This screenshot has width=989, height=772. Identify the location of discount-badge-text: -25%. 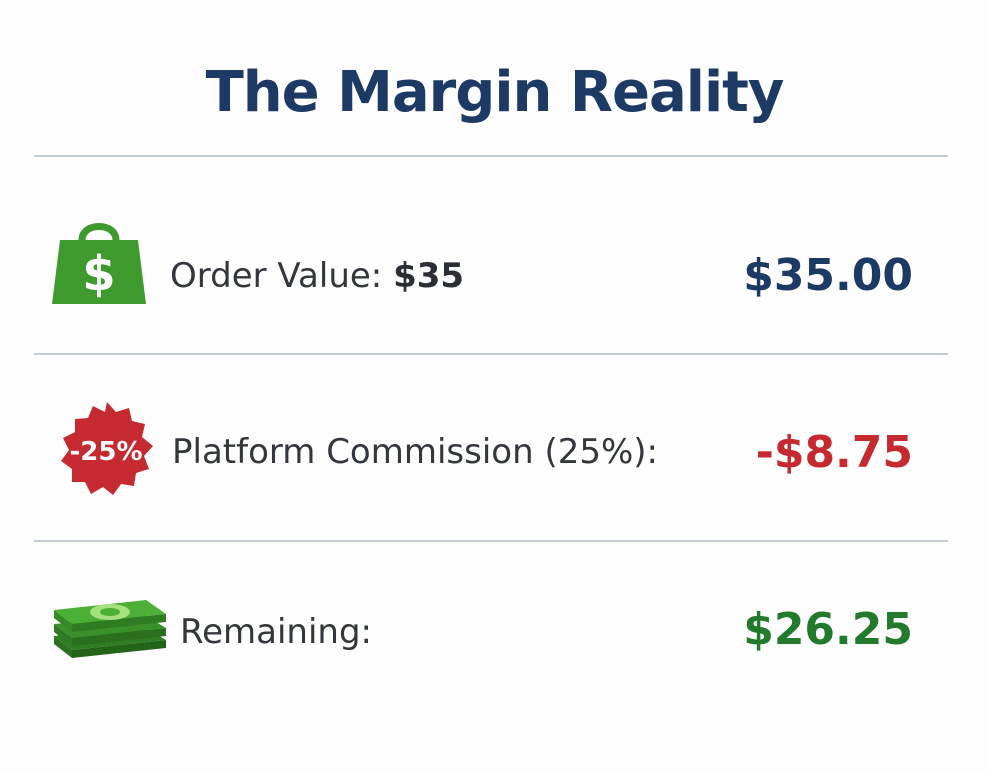
(105, 452).